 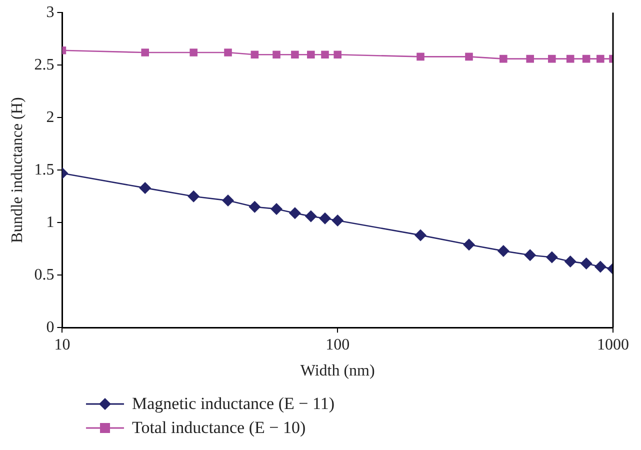 What do you see at coordinates (337, 371) in the screenshot?
I see `x-axis-title: Width (nm)` at bounding box center [337, 371].